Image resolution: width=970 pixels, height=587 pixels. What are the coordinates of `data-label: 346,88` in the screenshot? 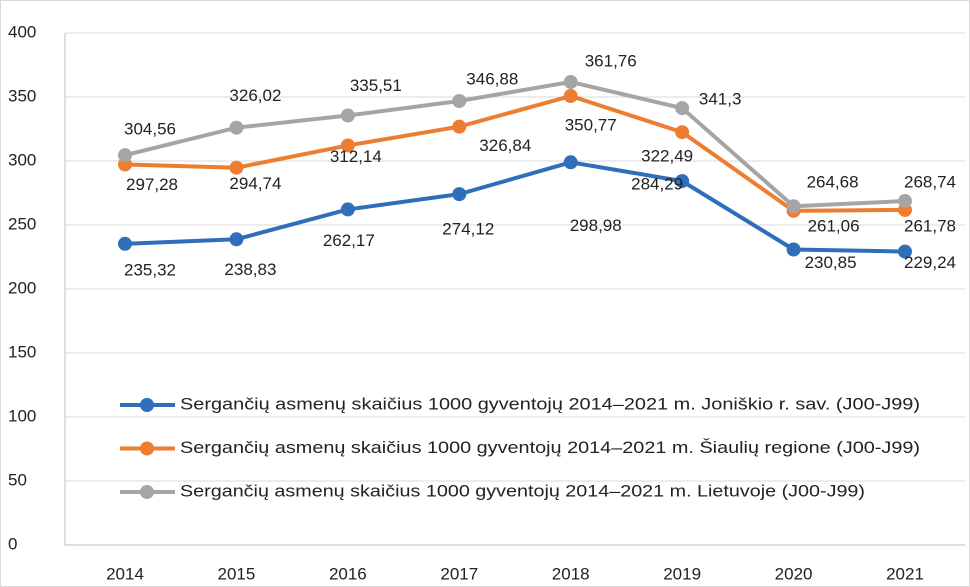 It's located at (492, 78).